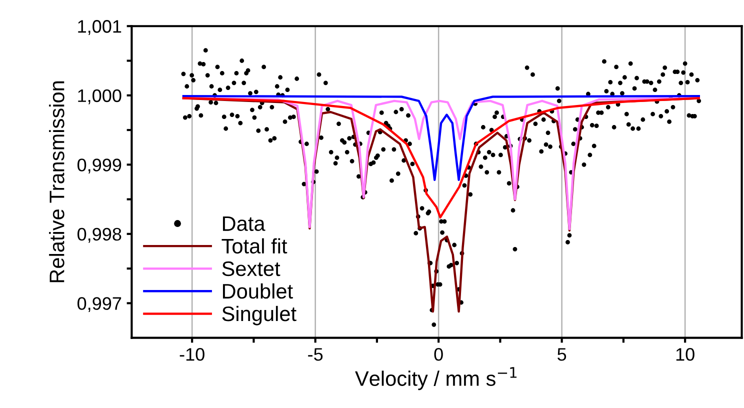  Describe the element at coordinates (100, 27) in the screenshot. I see `y-tick-label: 1,001` at that location.